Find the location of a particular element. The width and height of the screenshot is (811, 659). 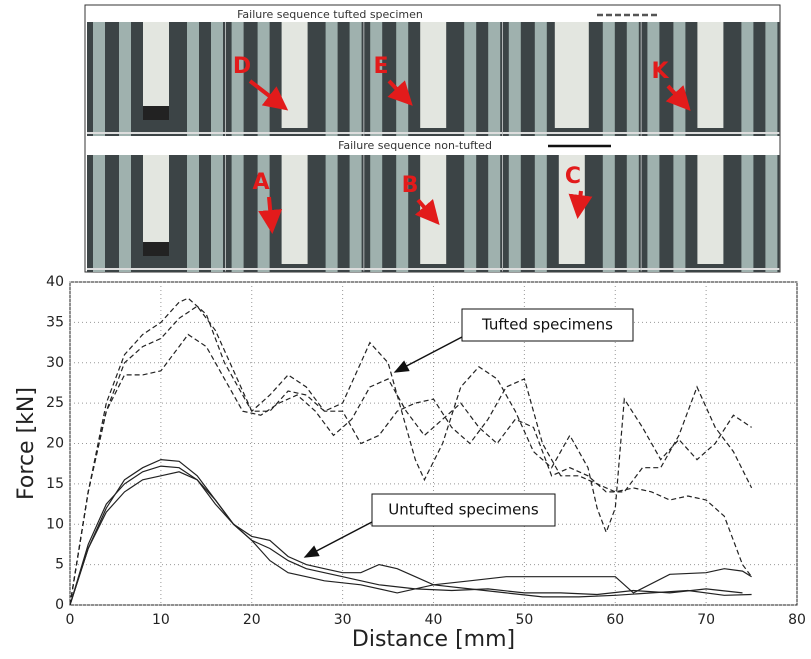

x-tick-label: 30 is located at coordinates (343, 620).